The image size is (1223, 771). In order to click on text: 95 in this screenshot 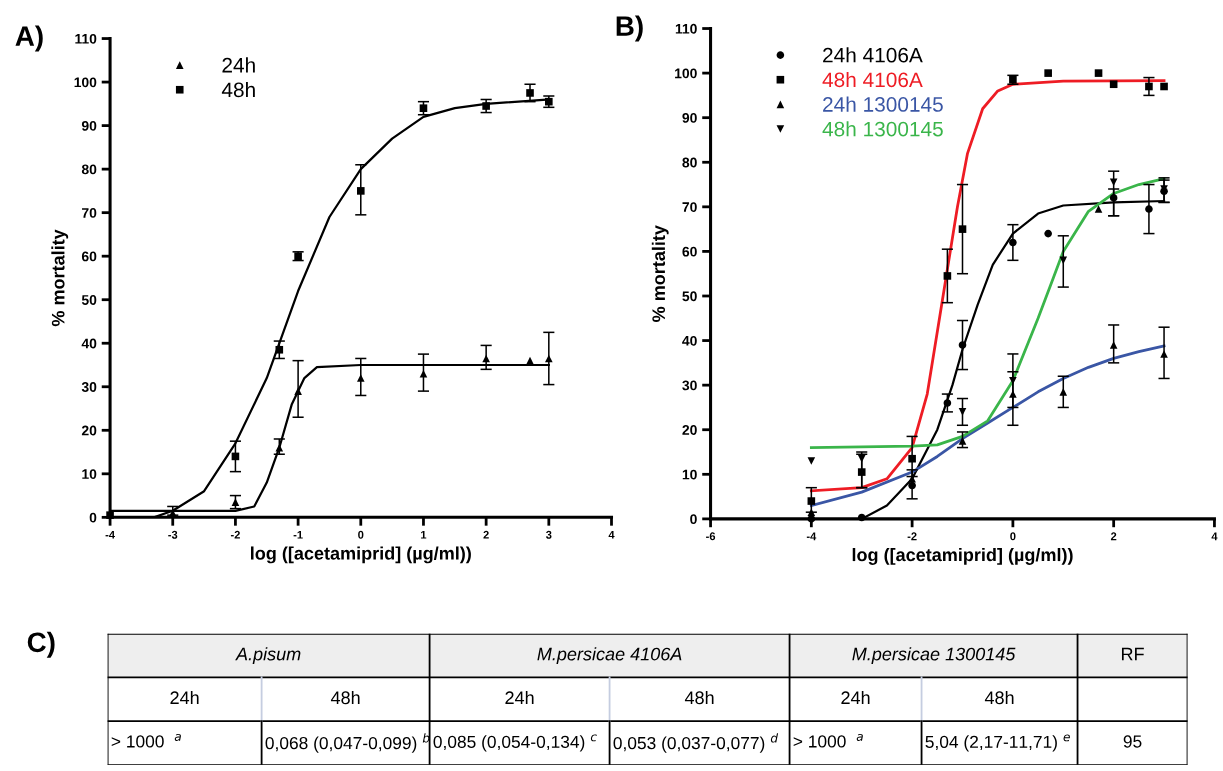, I will do `click(1132, 741)`.